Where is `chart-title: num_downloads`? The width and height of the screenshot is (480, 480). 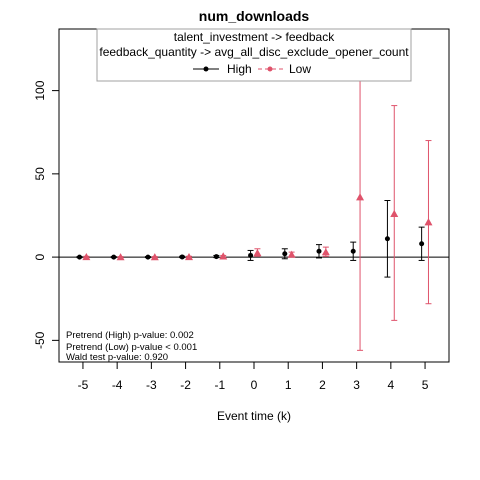 chart-title: num_downloads is located at coordinates (254, 16).